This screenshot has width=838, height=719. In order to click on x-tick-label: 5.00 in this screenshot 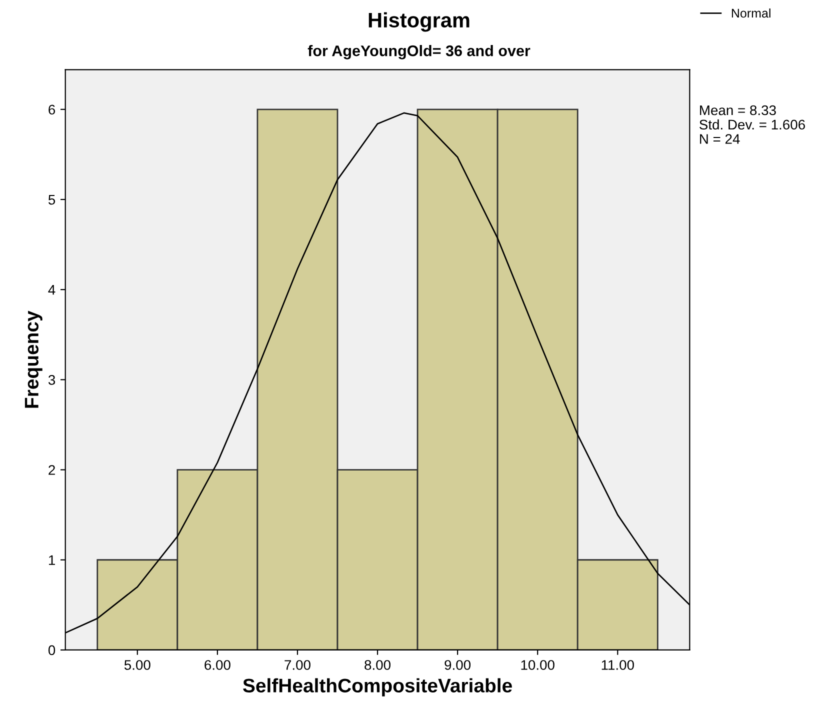, I will do `click(137, 665)`.